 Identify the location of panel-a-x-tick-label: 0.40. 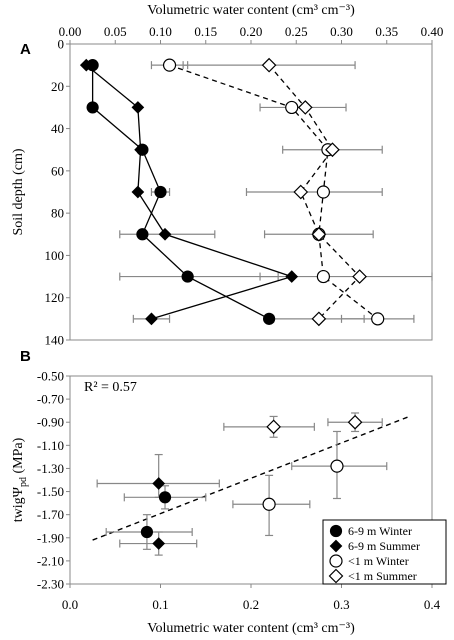
(432, 31).